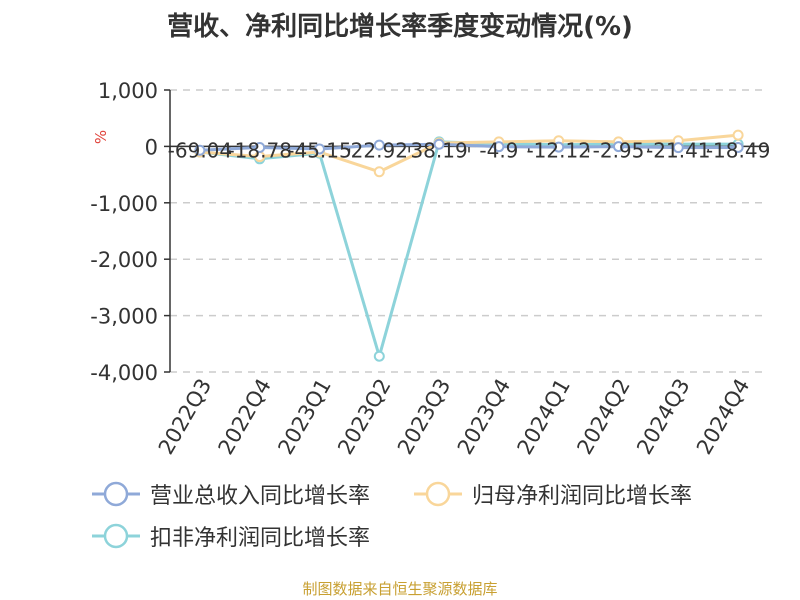 The width and height of the screenshot is (800, 600). I want to click on data-label: -2.95, so click(619, 150).